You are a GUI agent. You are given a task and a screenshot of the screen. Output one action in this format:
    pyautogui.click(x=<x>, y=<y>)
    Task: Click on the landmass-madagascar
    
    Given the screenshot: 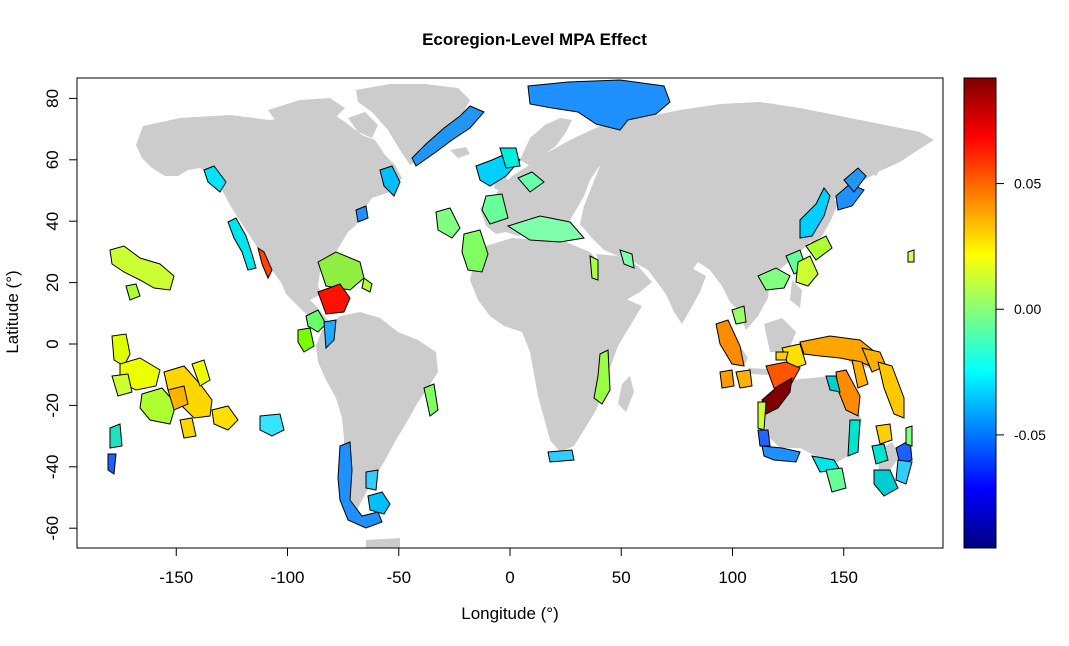 What is the action you would take?
    pyautogui.click(x=626, y=394)
    